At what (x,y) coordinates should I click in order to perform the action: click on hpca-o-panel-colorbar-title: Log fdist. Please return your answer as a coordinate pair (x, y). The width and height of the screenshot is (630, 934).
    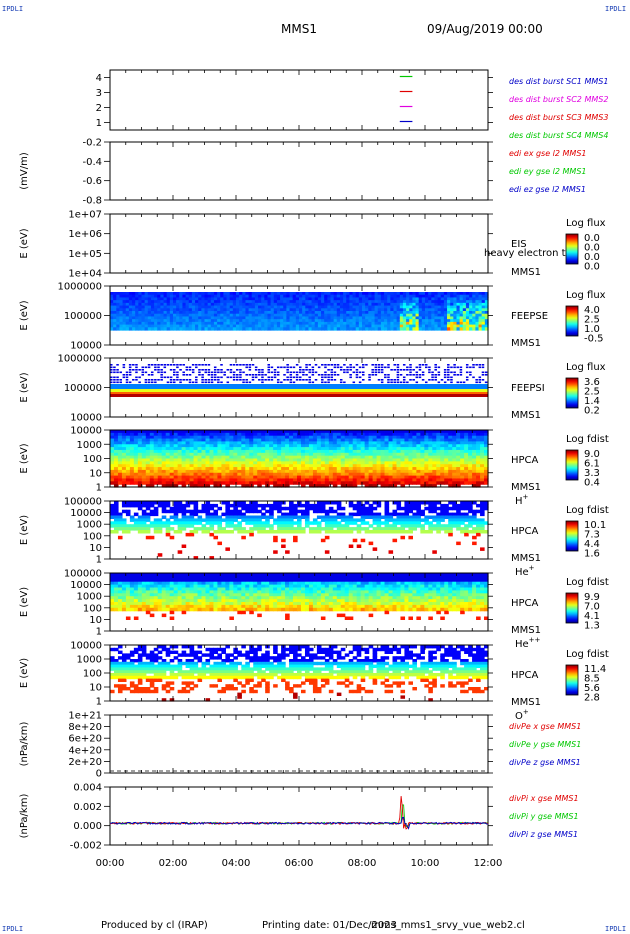
    Looking at the image, I should click on (587, 654).